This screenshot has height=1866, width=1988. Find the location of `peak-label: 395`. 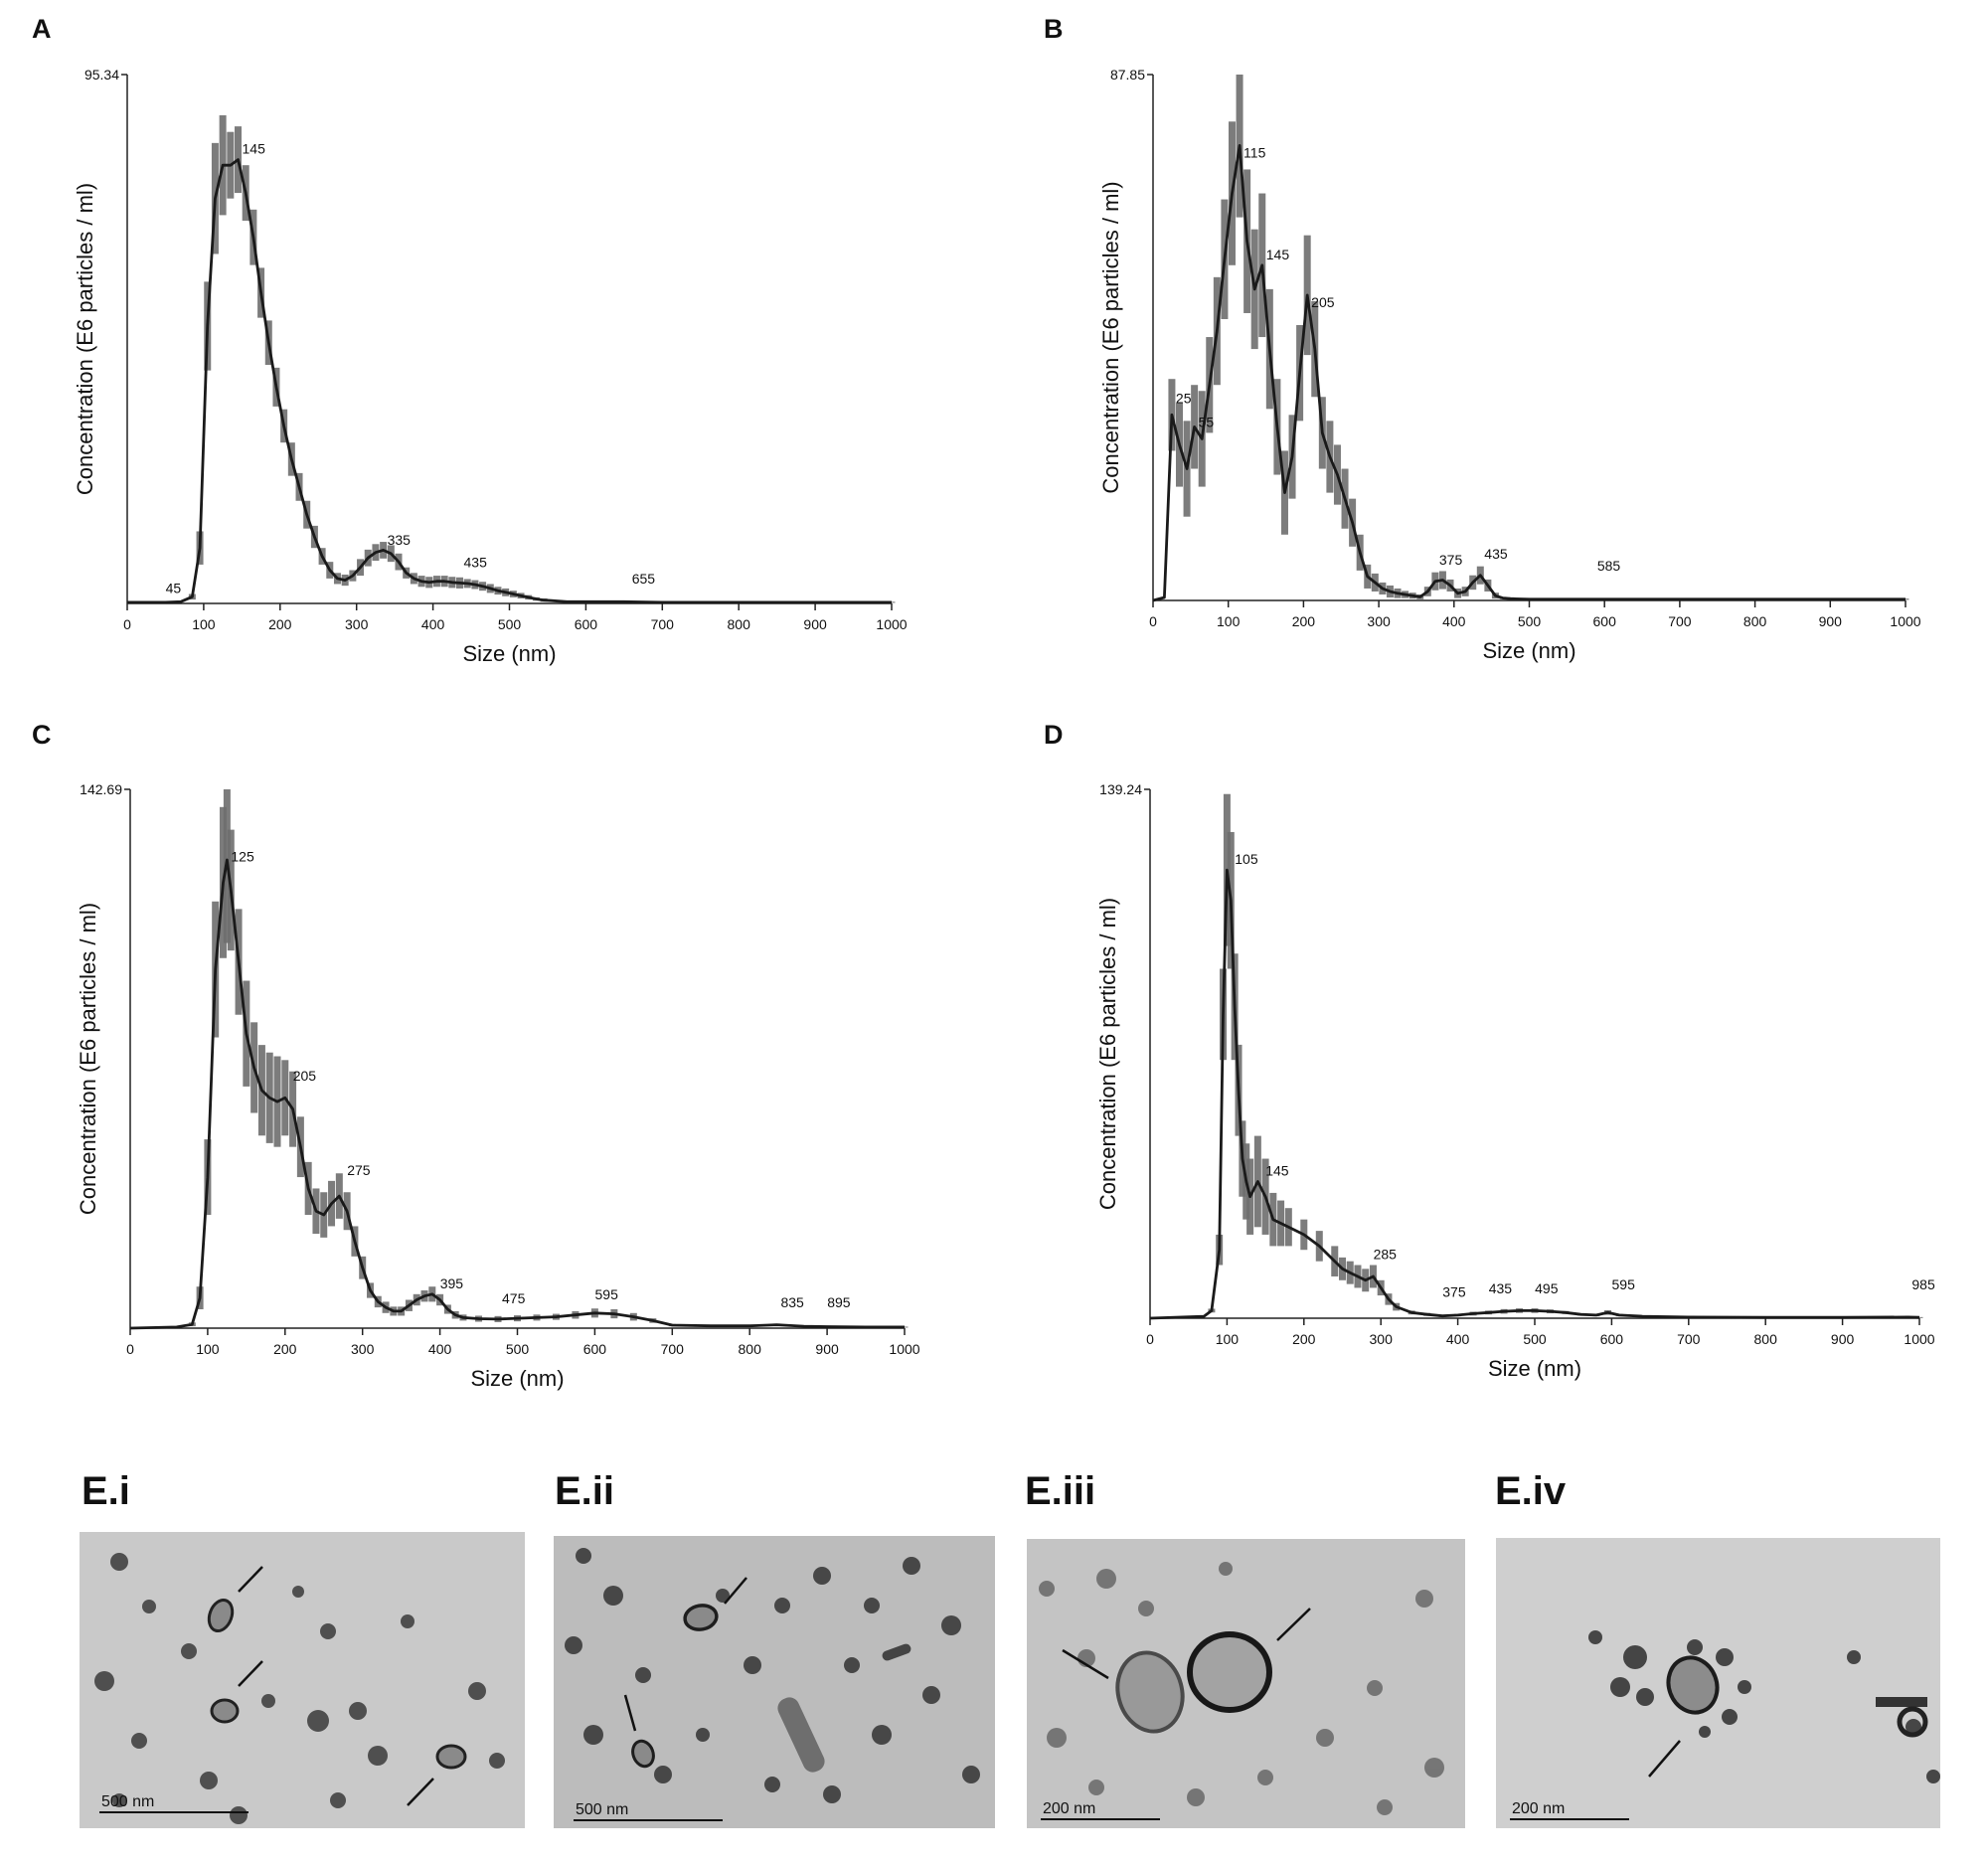

peak-label: 395 is located at coordinates (452, 1283).